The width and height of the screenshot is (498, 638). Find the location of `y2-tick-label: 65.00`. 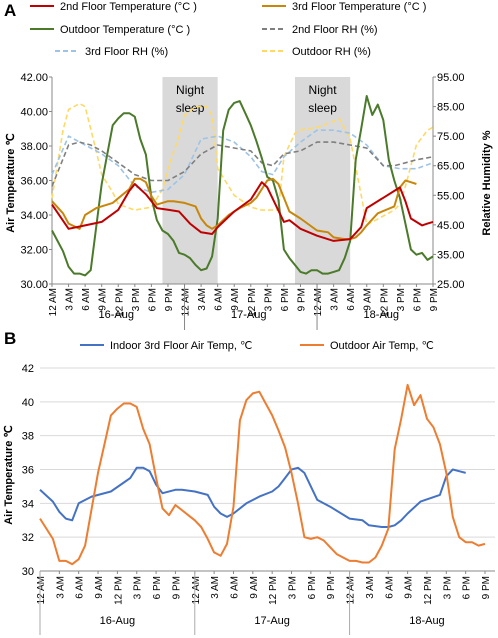

y2-tick-label: 65.00 is located at coordinates (451, 167).